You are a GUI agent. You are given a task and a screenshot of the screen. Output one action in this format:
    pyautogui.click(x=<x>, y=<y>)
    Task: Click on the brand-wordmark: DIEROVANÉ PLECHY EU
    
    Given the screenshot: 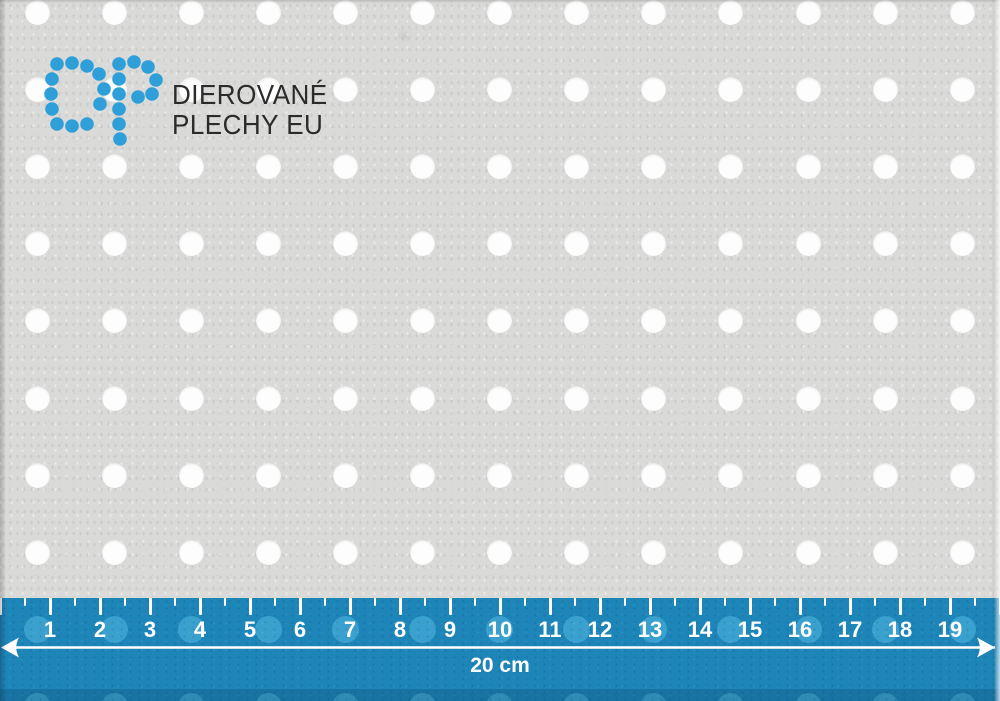 What is the action you would take?
    pyautogui.click(x=250, y=110)
    